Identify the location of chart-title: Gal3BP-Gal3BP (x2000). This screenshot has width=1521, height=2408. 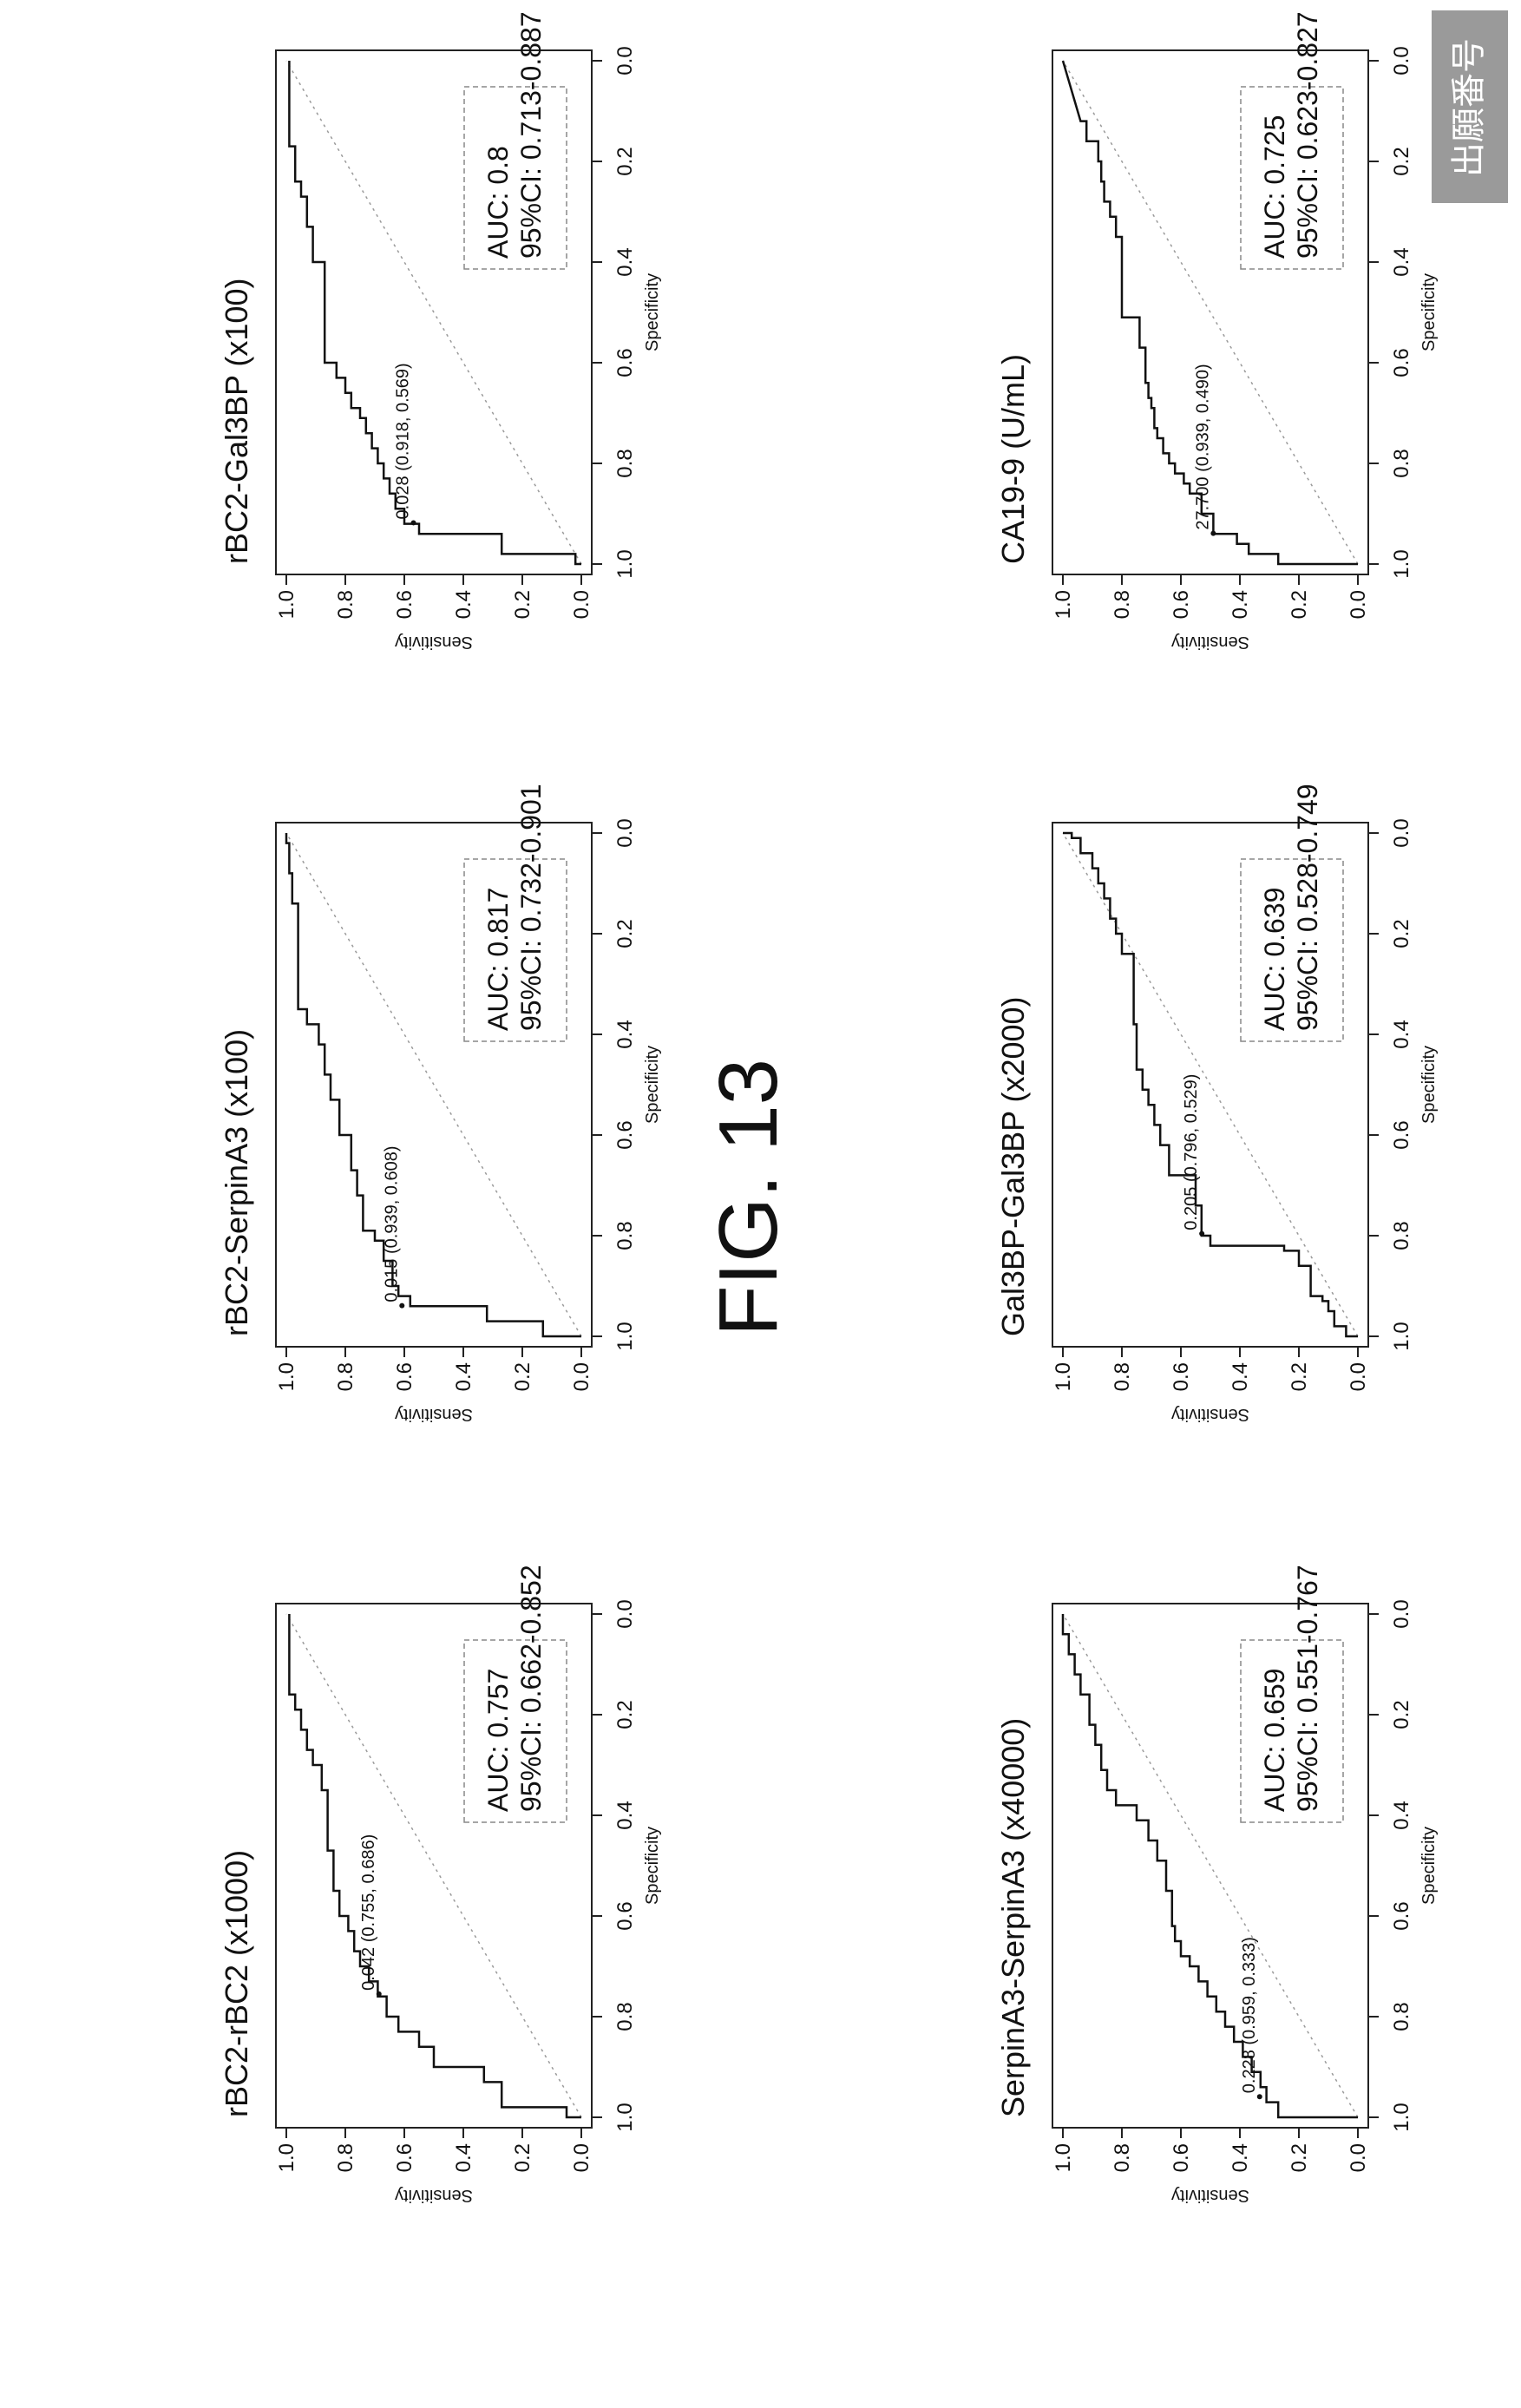
(1013, 1166).